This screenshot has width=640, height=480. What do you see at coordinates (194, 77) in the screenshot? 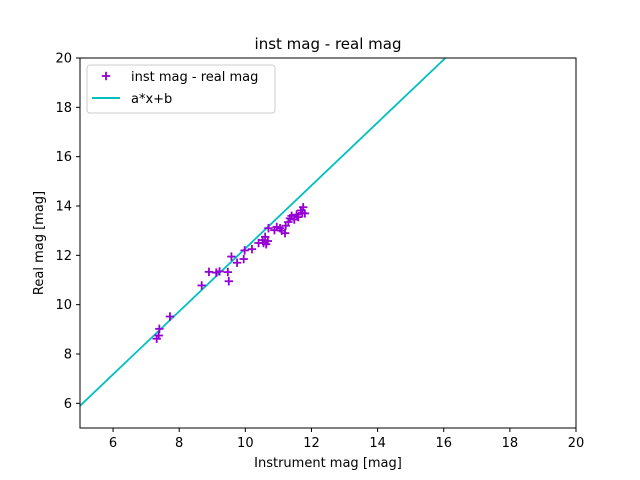
I see `legend-label-scatter: inst mag - real mag` at bounding box center [194, 77].